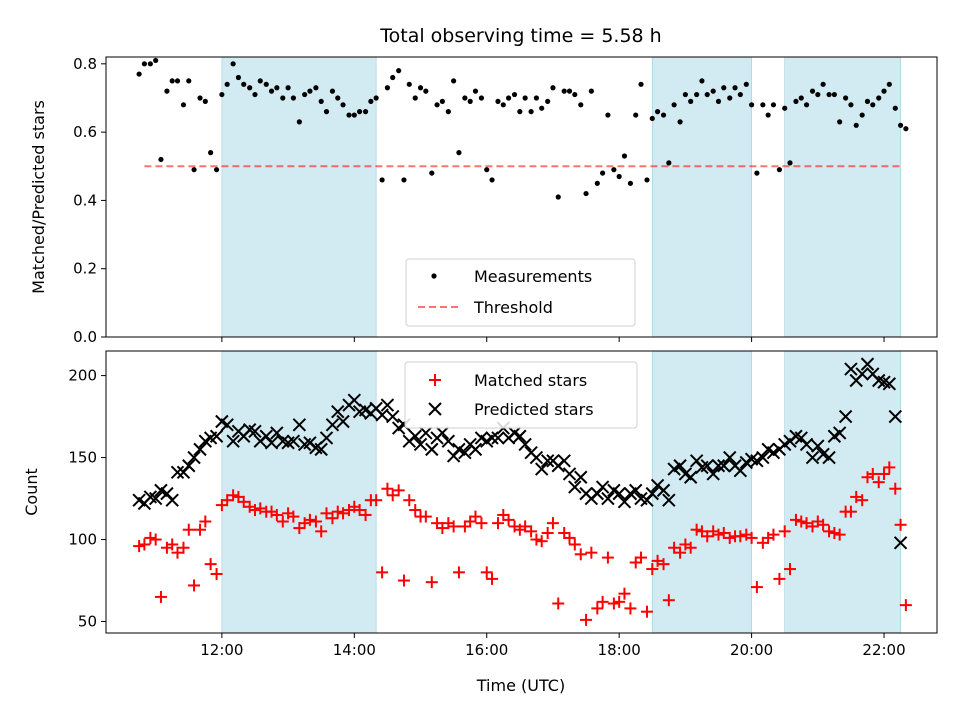 The width and height of the screenshot is (960, 724). Describe the element at coordinates (82, 540) in the screenshot. I see `y-tick-label: 100` at that location.